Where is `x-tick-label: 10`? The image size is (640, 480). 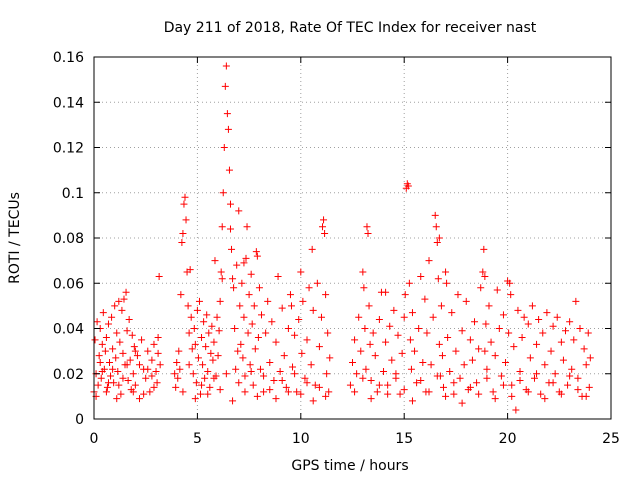
x-tick-label: 10 is located at coordinates (301, 439).